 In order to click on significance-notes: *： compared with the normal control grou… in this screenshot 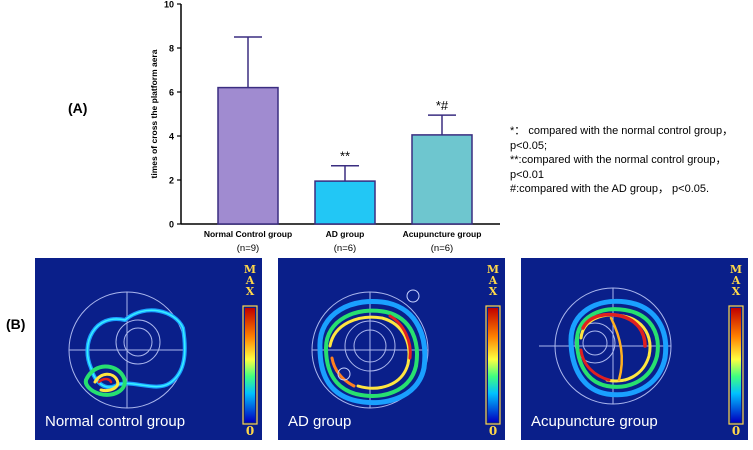, I will do `click(630, 160)`.